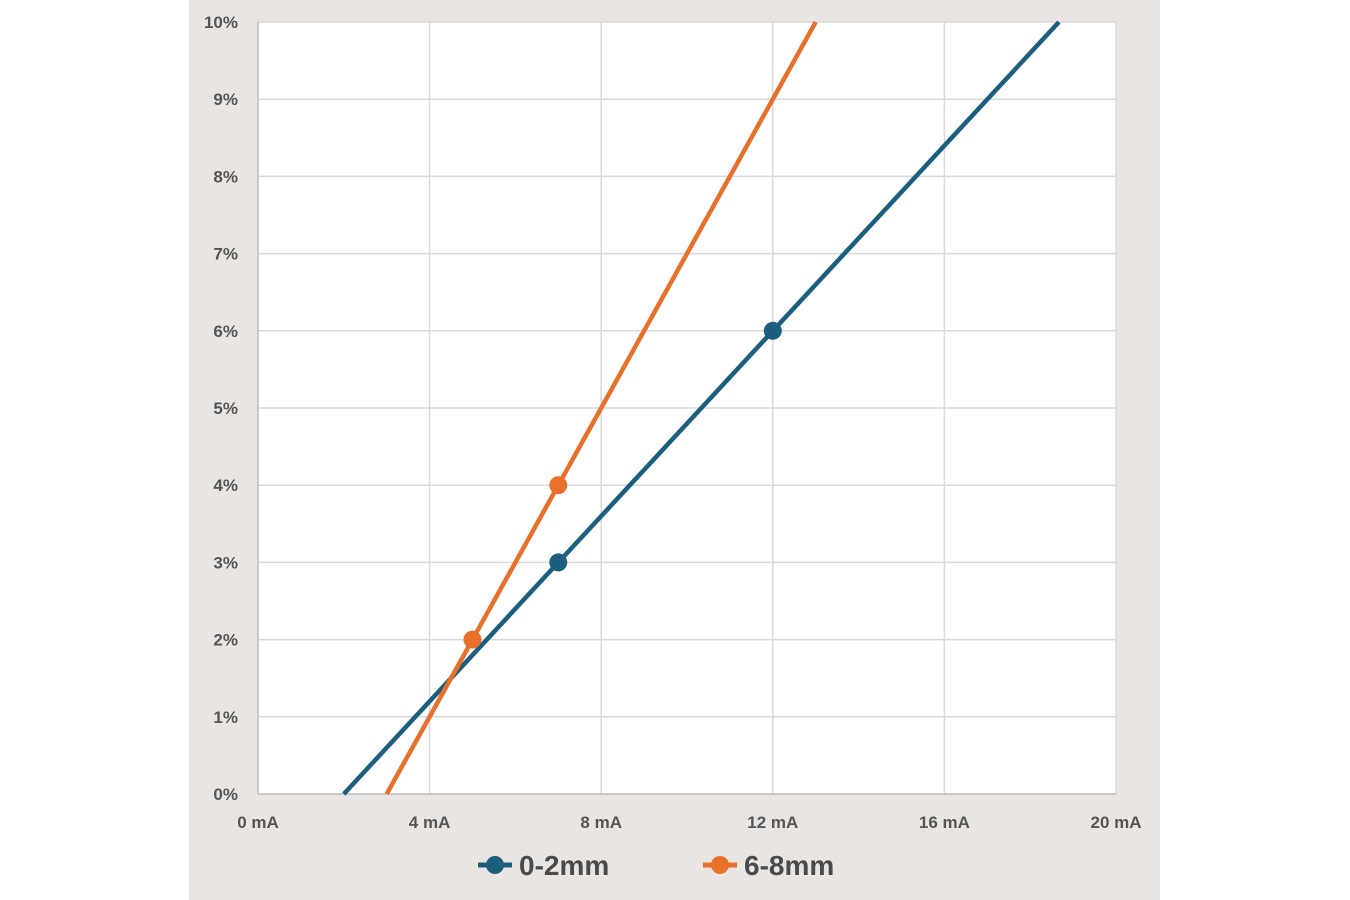  I want to click on y-tick-label: 5%, so click(225, 408).